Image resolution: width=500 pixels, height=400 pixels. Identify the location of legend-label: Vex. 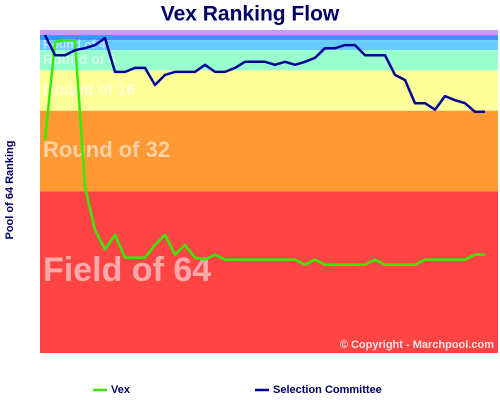
(121, 390).